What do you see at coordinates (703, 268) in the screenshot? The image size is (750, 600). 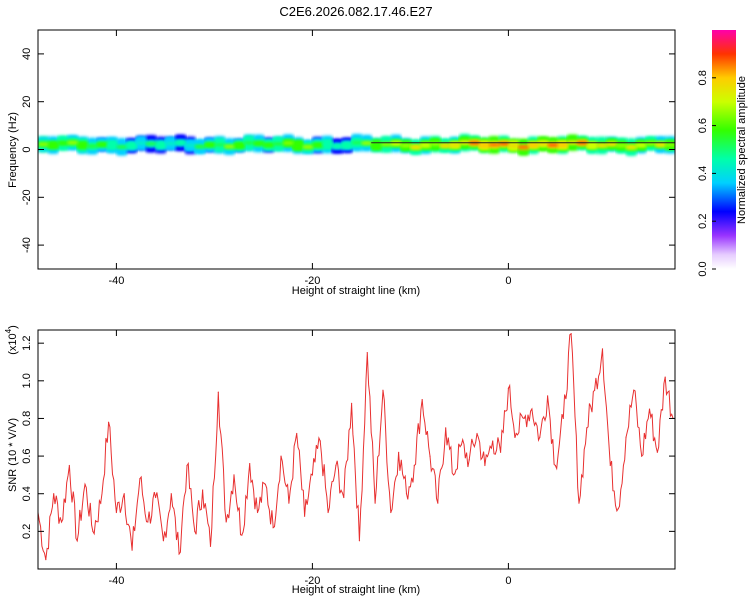 I see `colorbar-tick-label: 0.0` at bounding box center [703, 268].